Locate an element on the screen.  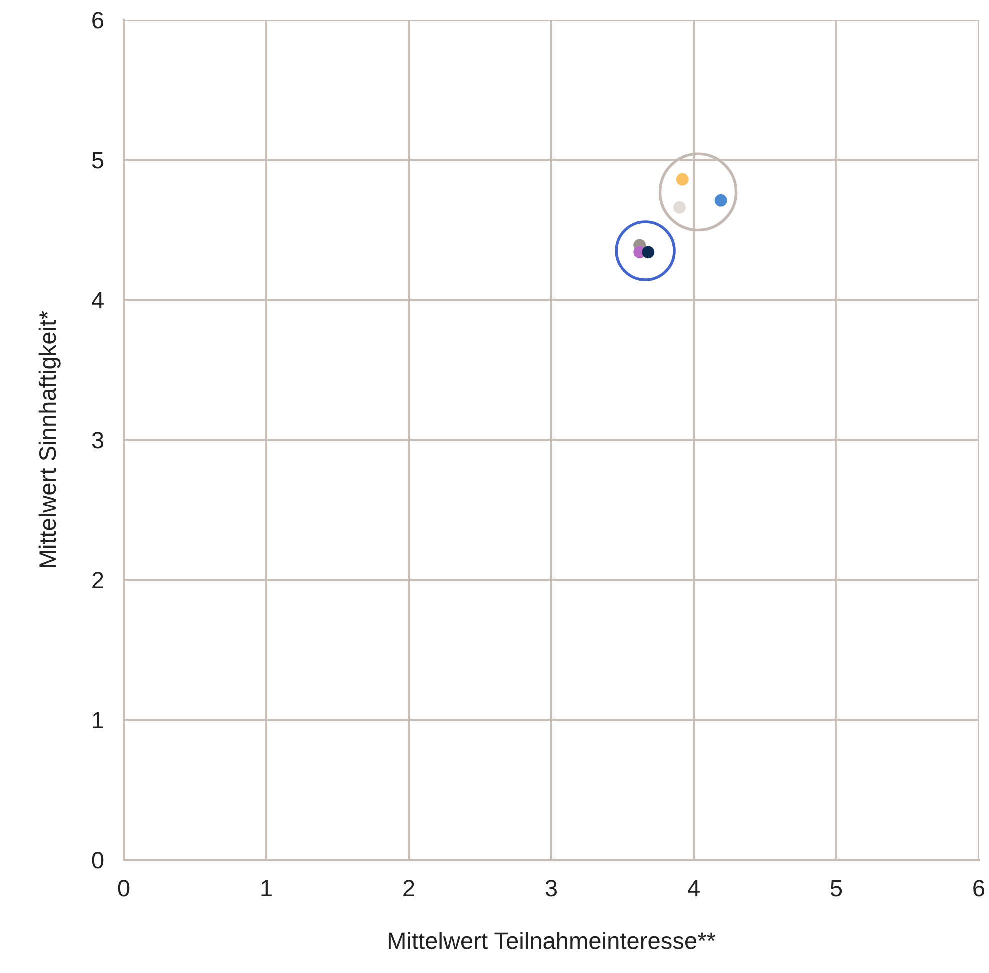
y-tick-label: 6 is located at coordinates (98, 20).